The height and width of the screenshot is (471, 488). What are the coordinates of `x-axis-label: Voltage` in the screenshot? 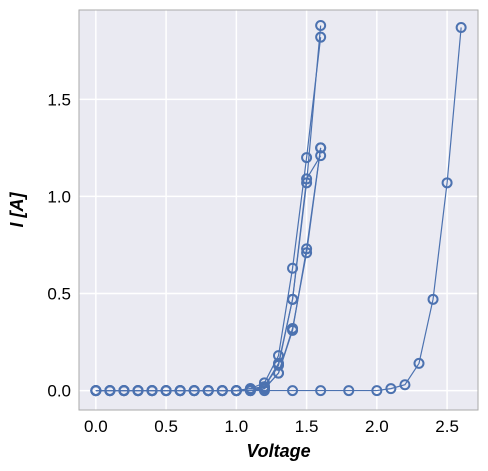 It's located at (278, 451).